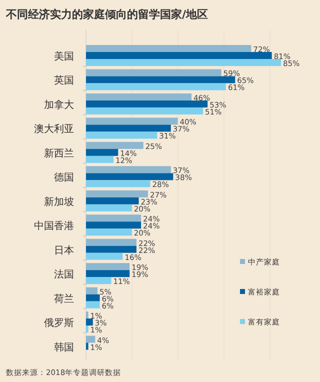  What do you see at coordinates (59, 202) in the screenshot?
I see `y-tick-label: 新加坡` at bounding box center [59, 202].